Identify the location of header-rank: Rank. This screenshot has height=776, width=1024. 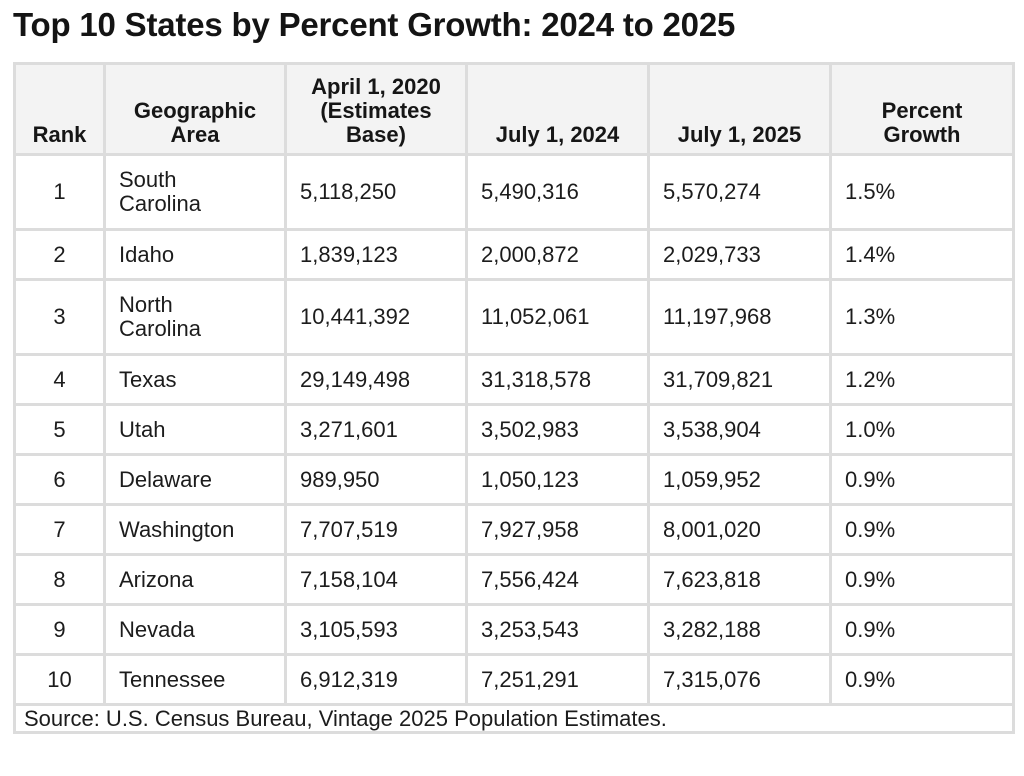
(59, 109).